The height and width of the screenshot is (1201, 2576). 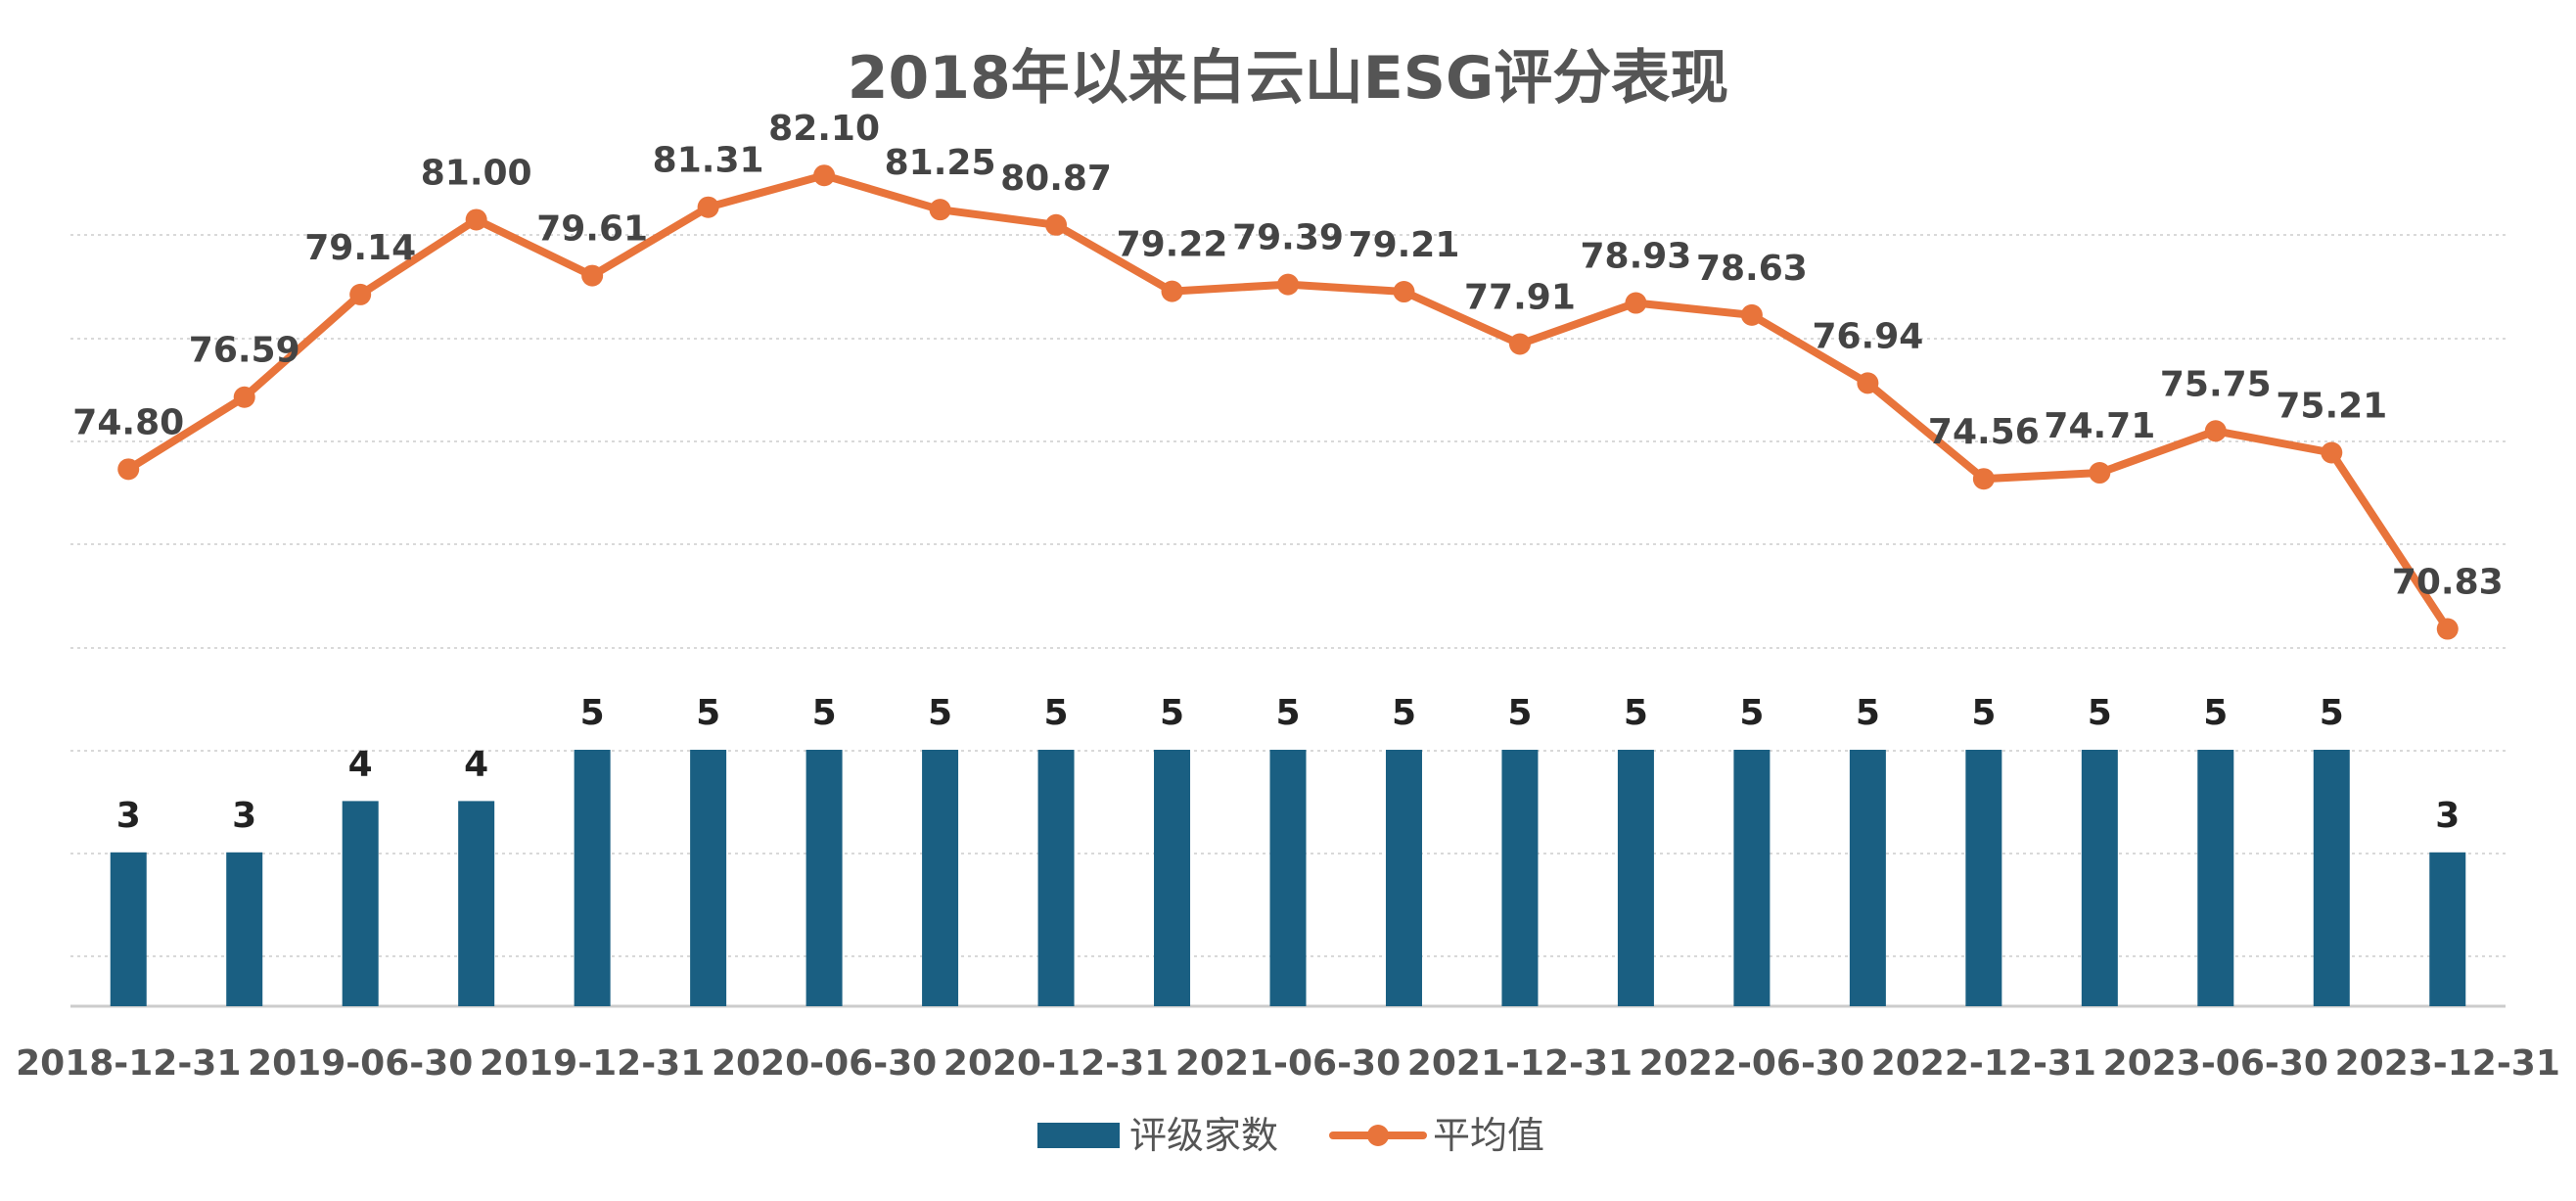 I want to click on line-label-2022-03-31: 78.93, so click(x=1636, y=257).